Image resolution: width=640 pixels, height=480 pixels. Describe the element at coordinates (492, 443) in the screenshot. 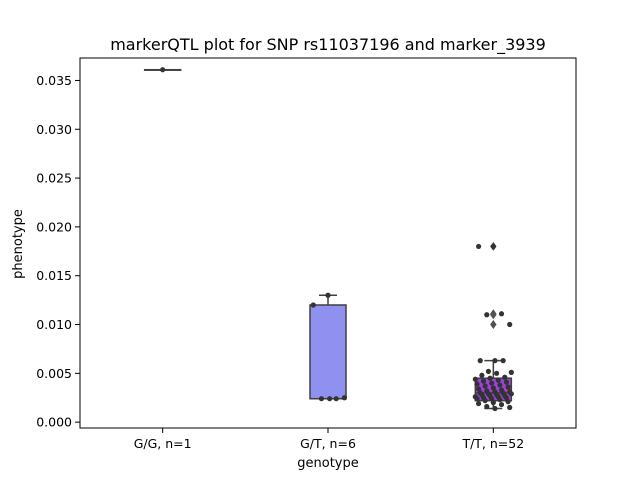

I see `x-tick-label: T/T, n=52` at that location.